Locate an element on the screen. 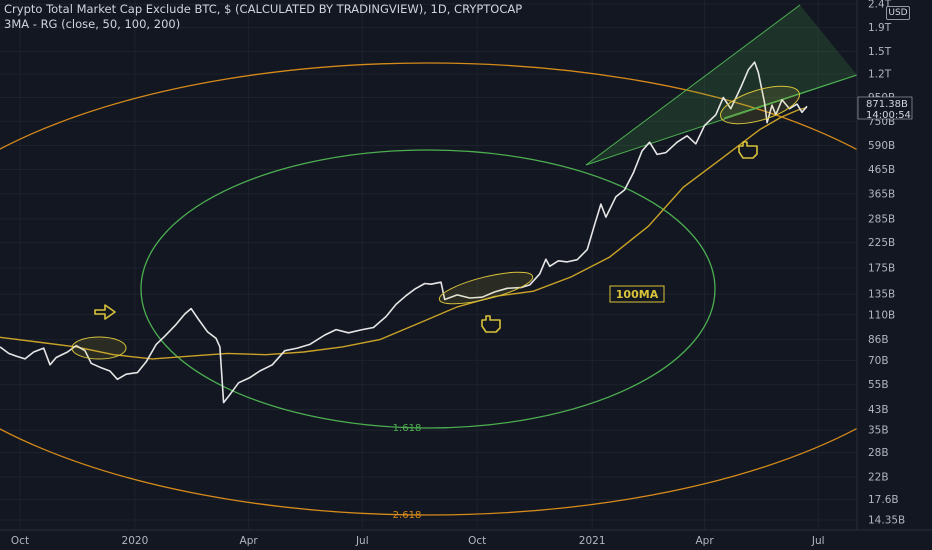  fib-label-2618: 2.618 is located at coordinates (407, 515).